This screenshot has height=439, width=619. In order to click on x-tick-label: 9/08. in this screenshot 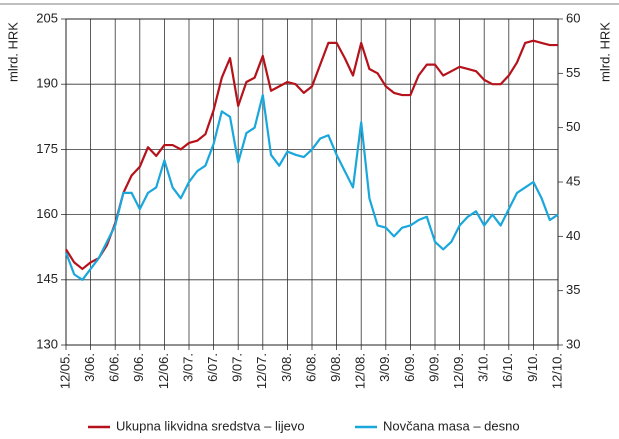, I will do `click(335, 367)`.